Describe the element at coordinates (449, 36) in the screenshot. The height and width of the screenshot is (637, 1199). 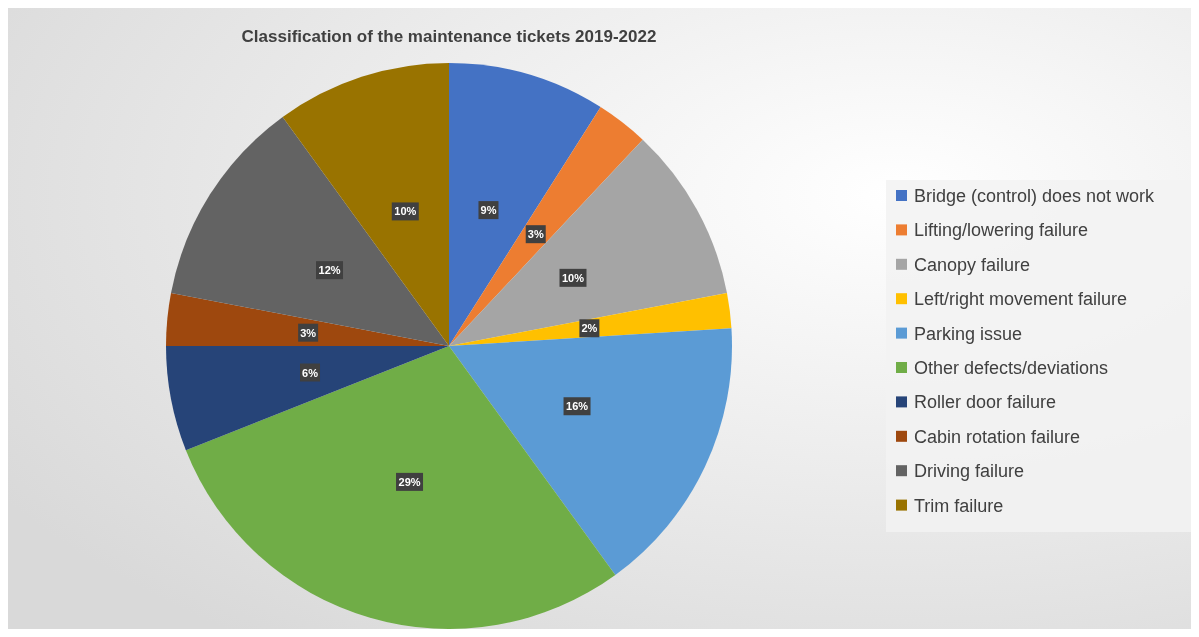
I see `chart-title: Classification of the maintenance tickets 2019-2022` at that location.